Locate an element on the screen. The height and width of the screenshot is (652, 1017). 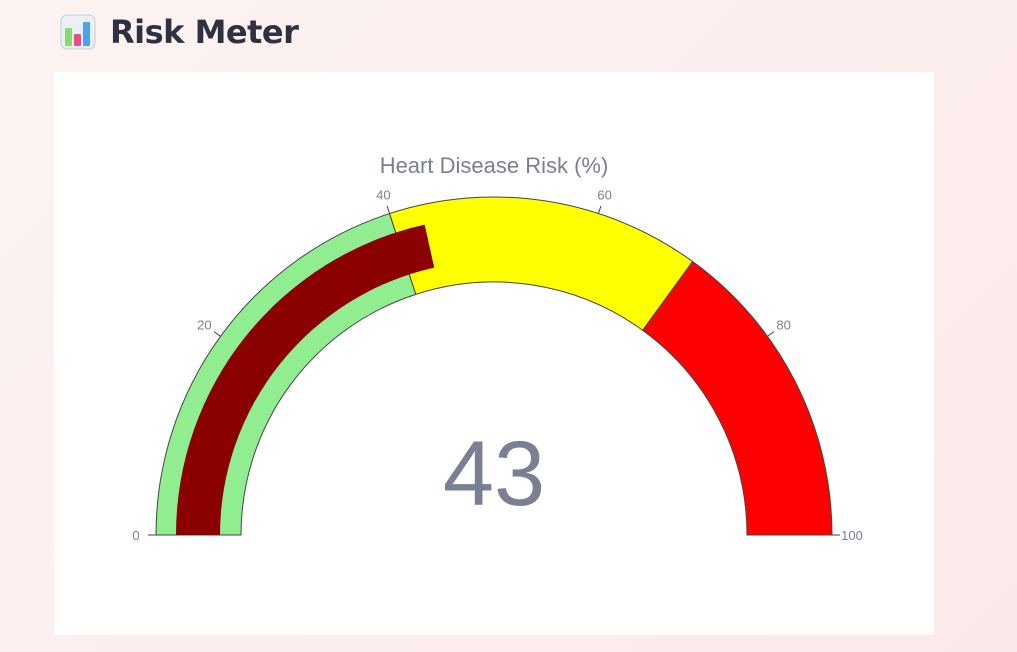
gauge-tick-label: 20 is located at coordinates (204, 325).